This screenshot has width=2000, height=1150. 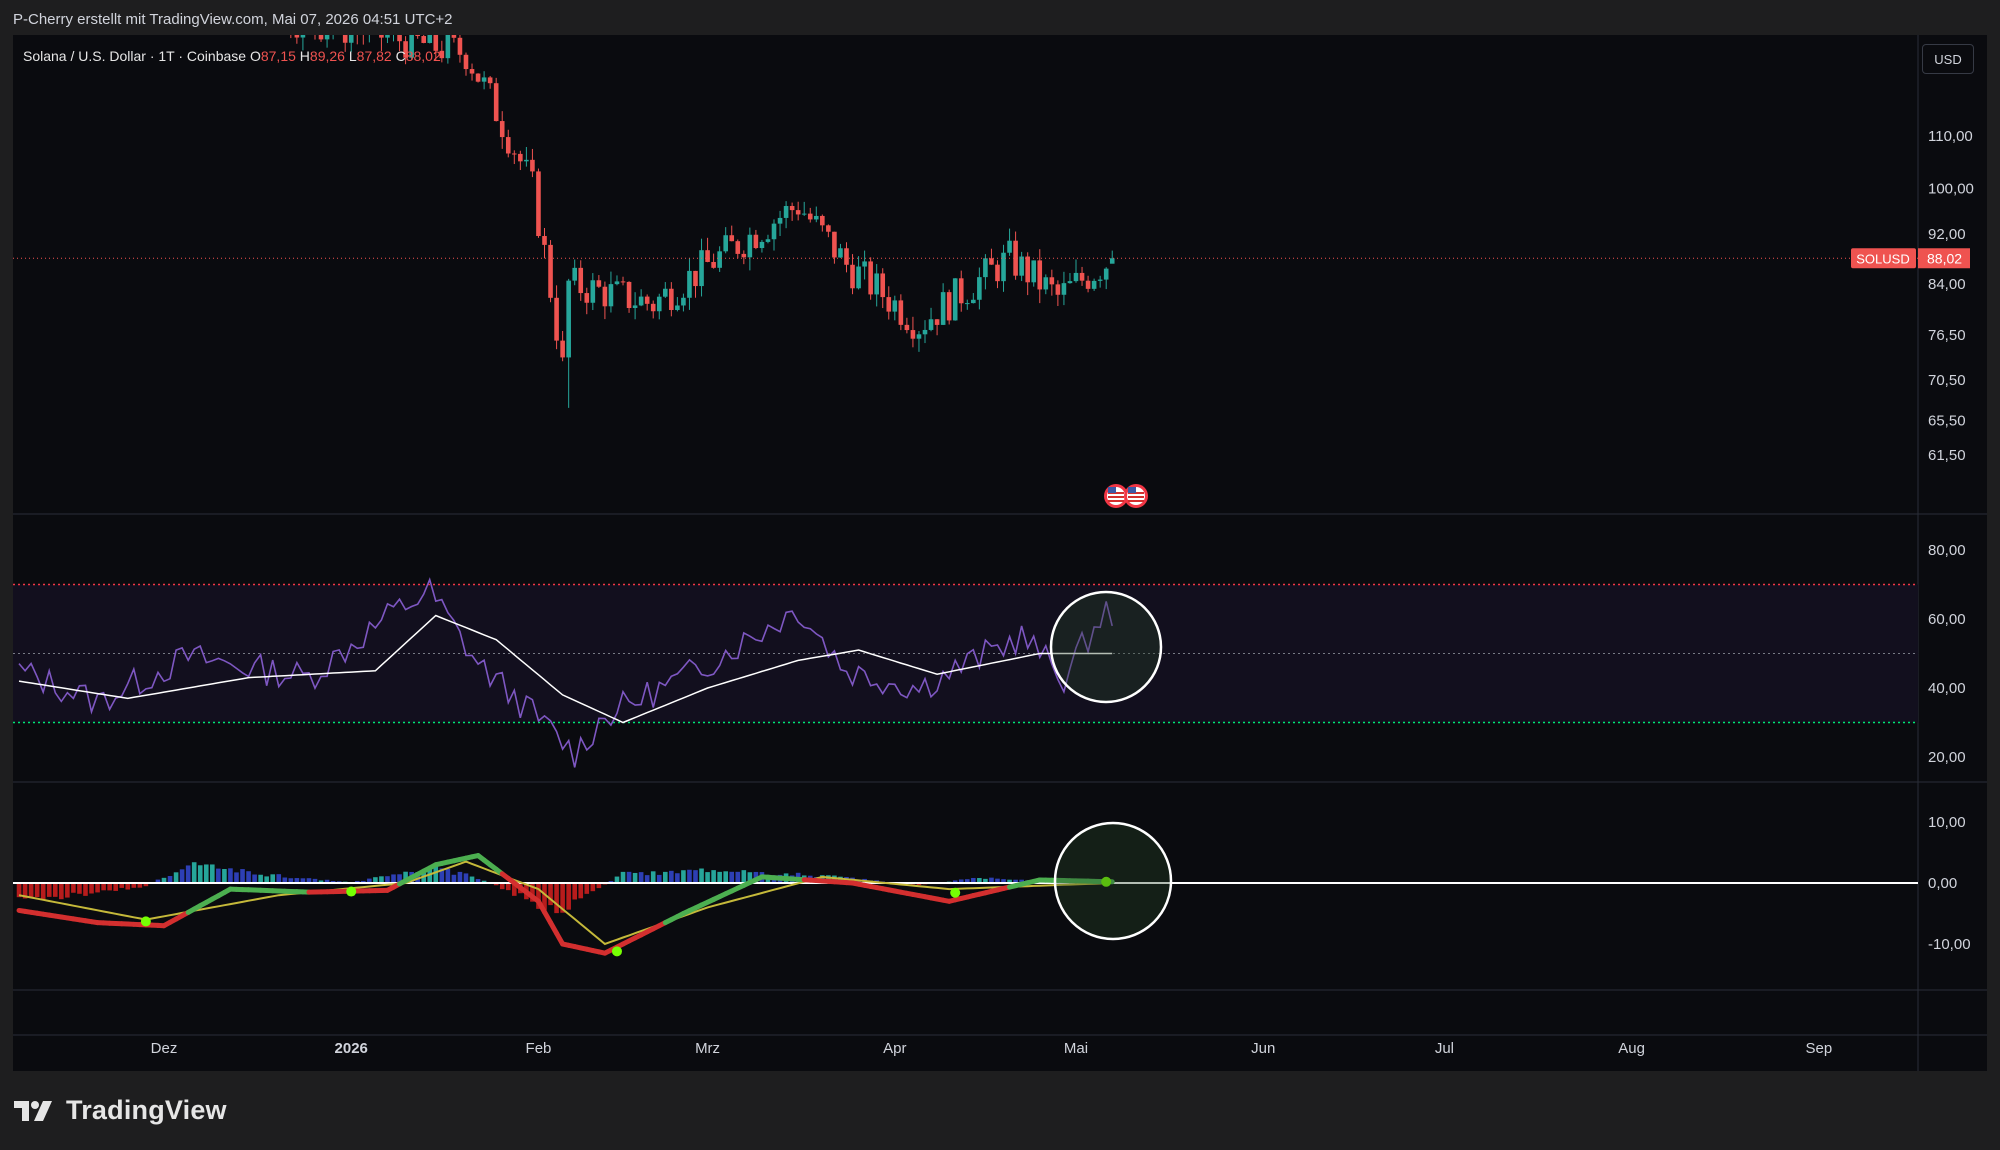 I want to click on currency-button: USD, so click(x=1948, y=59).